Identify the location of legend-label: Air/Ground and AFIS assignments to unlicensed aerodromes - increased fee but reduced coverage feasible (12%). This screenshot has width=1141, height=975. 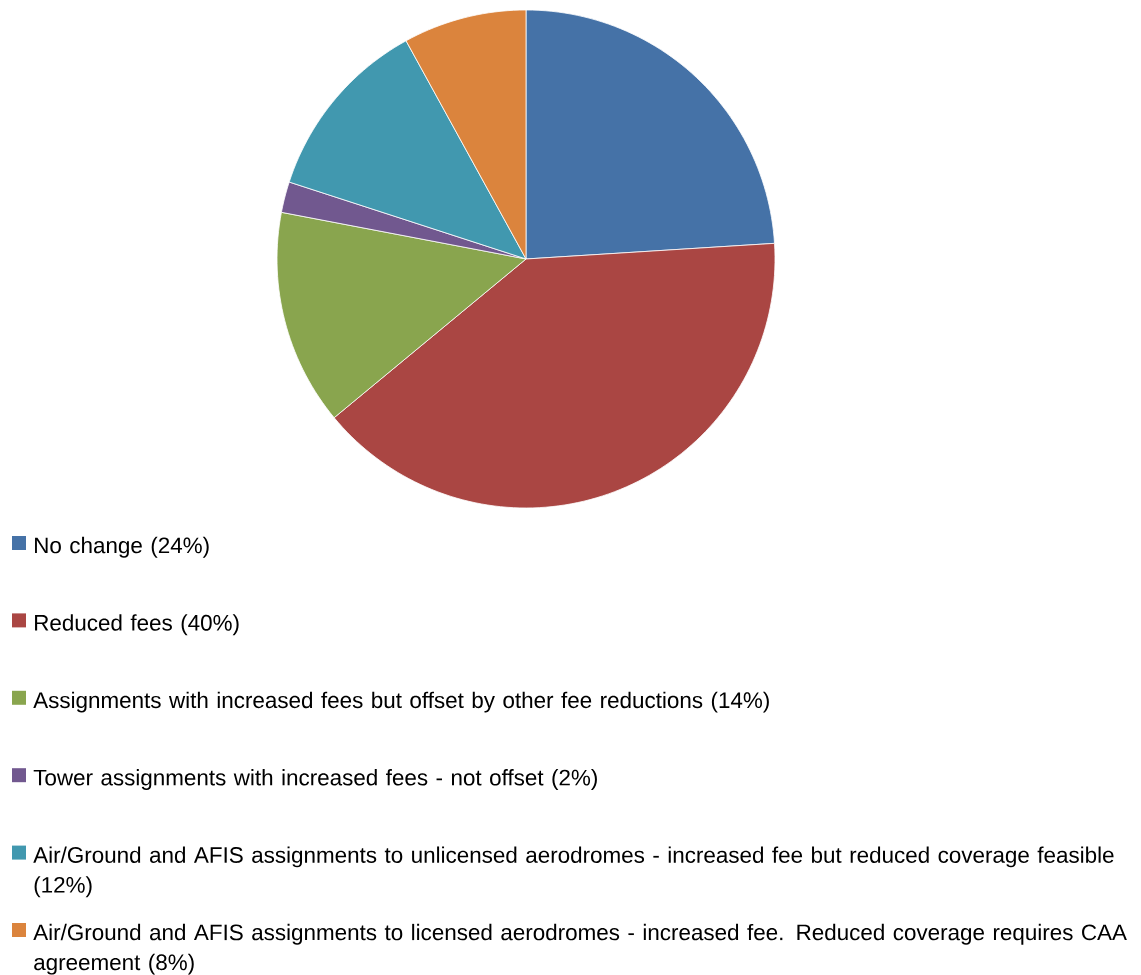
(573, 872).